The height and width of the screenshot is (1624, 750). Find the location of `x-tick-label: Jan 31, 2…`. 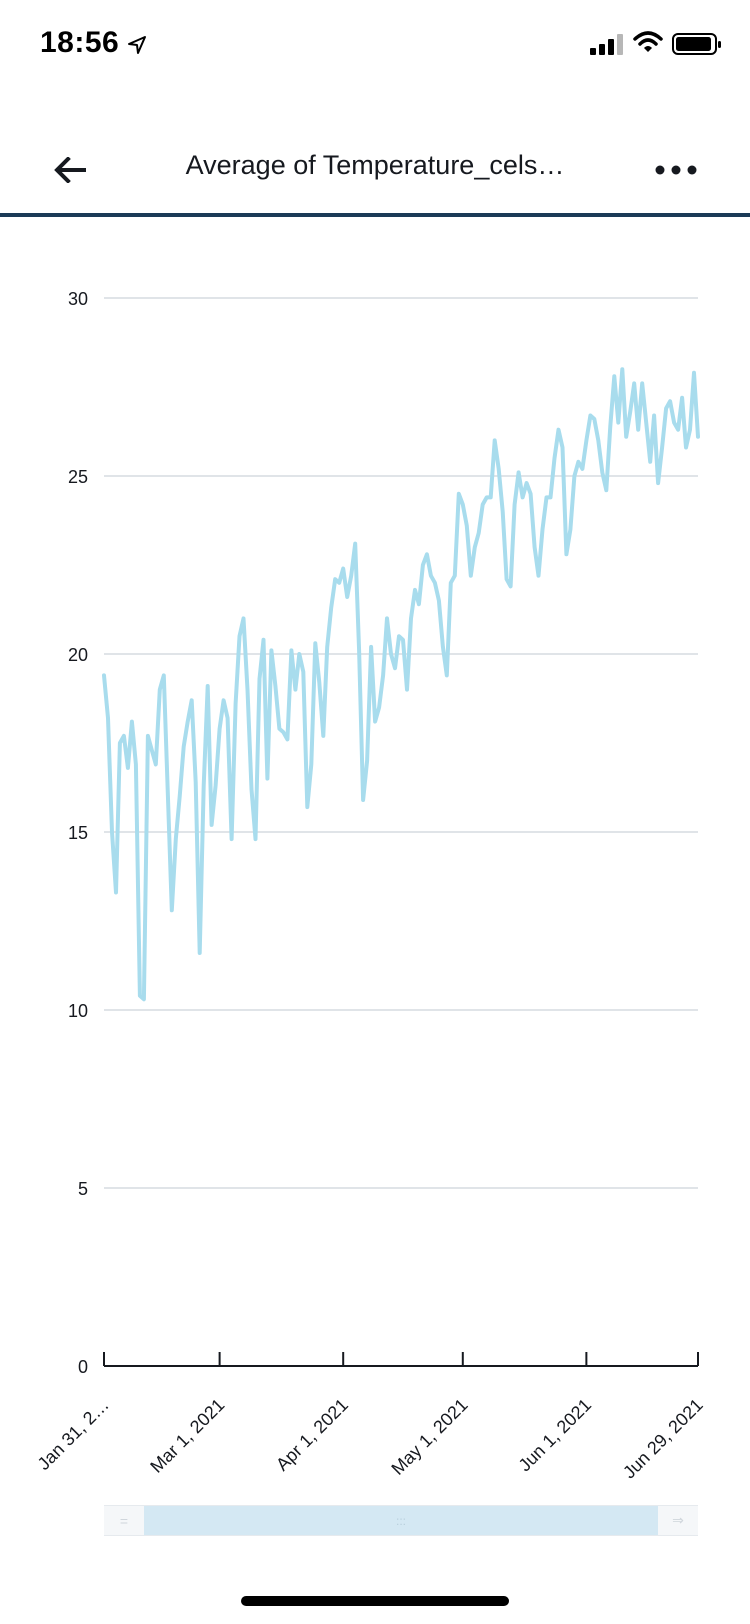

x-tick-label: Jan 31, 2… is located at coordinates (73, 1434).